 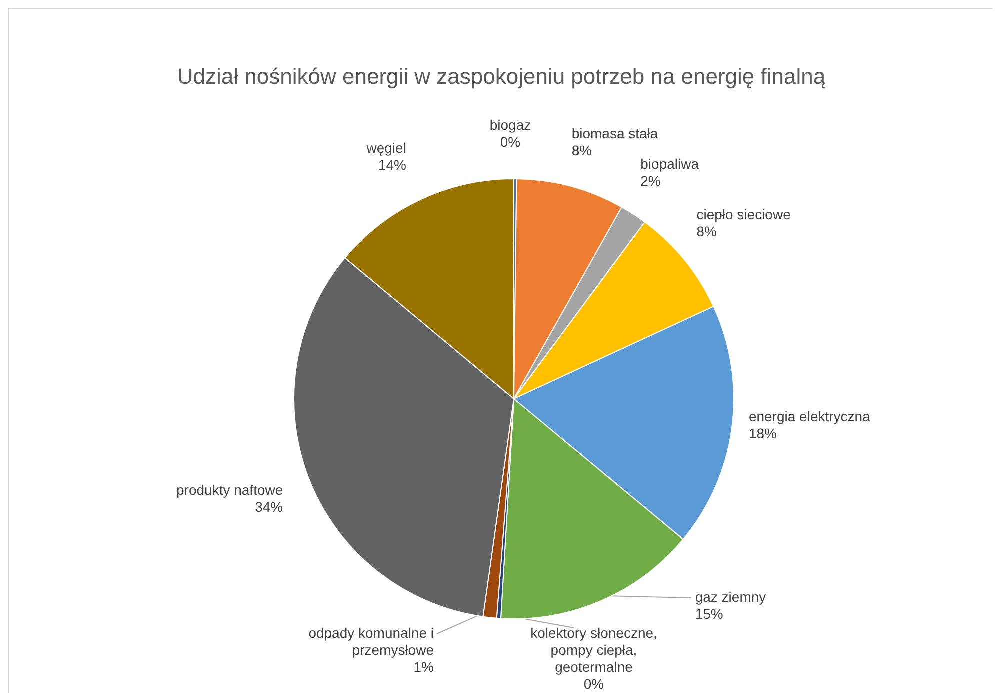 I want to click on slice-label: biomasa stała, so click(x=615, y=133).